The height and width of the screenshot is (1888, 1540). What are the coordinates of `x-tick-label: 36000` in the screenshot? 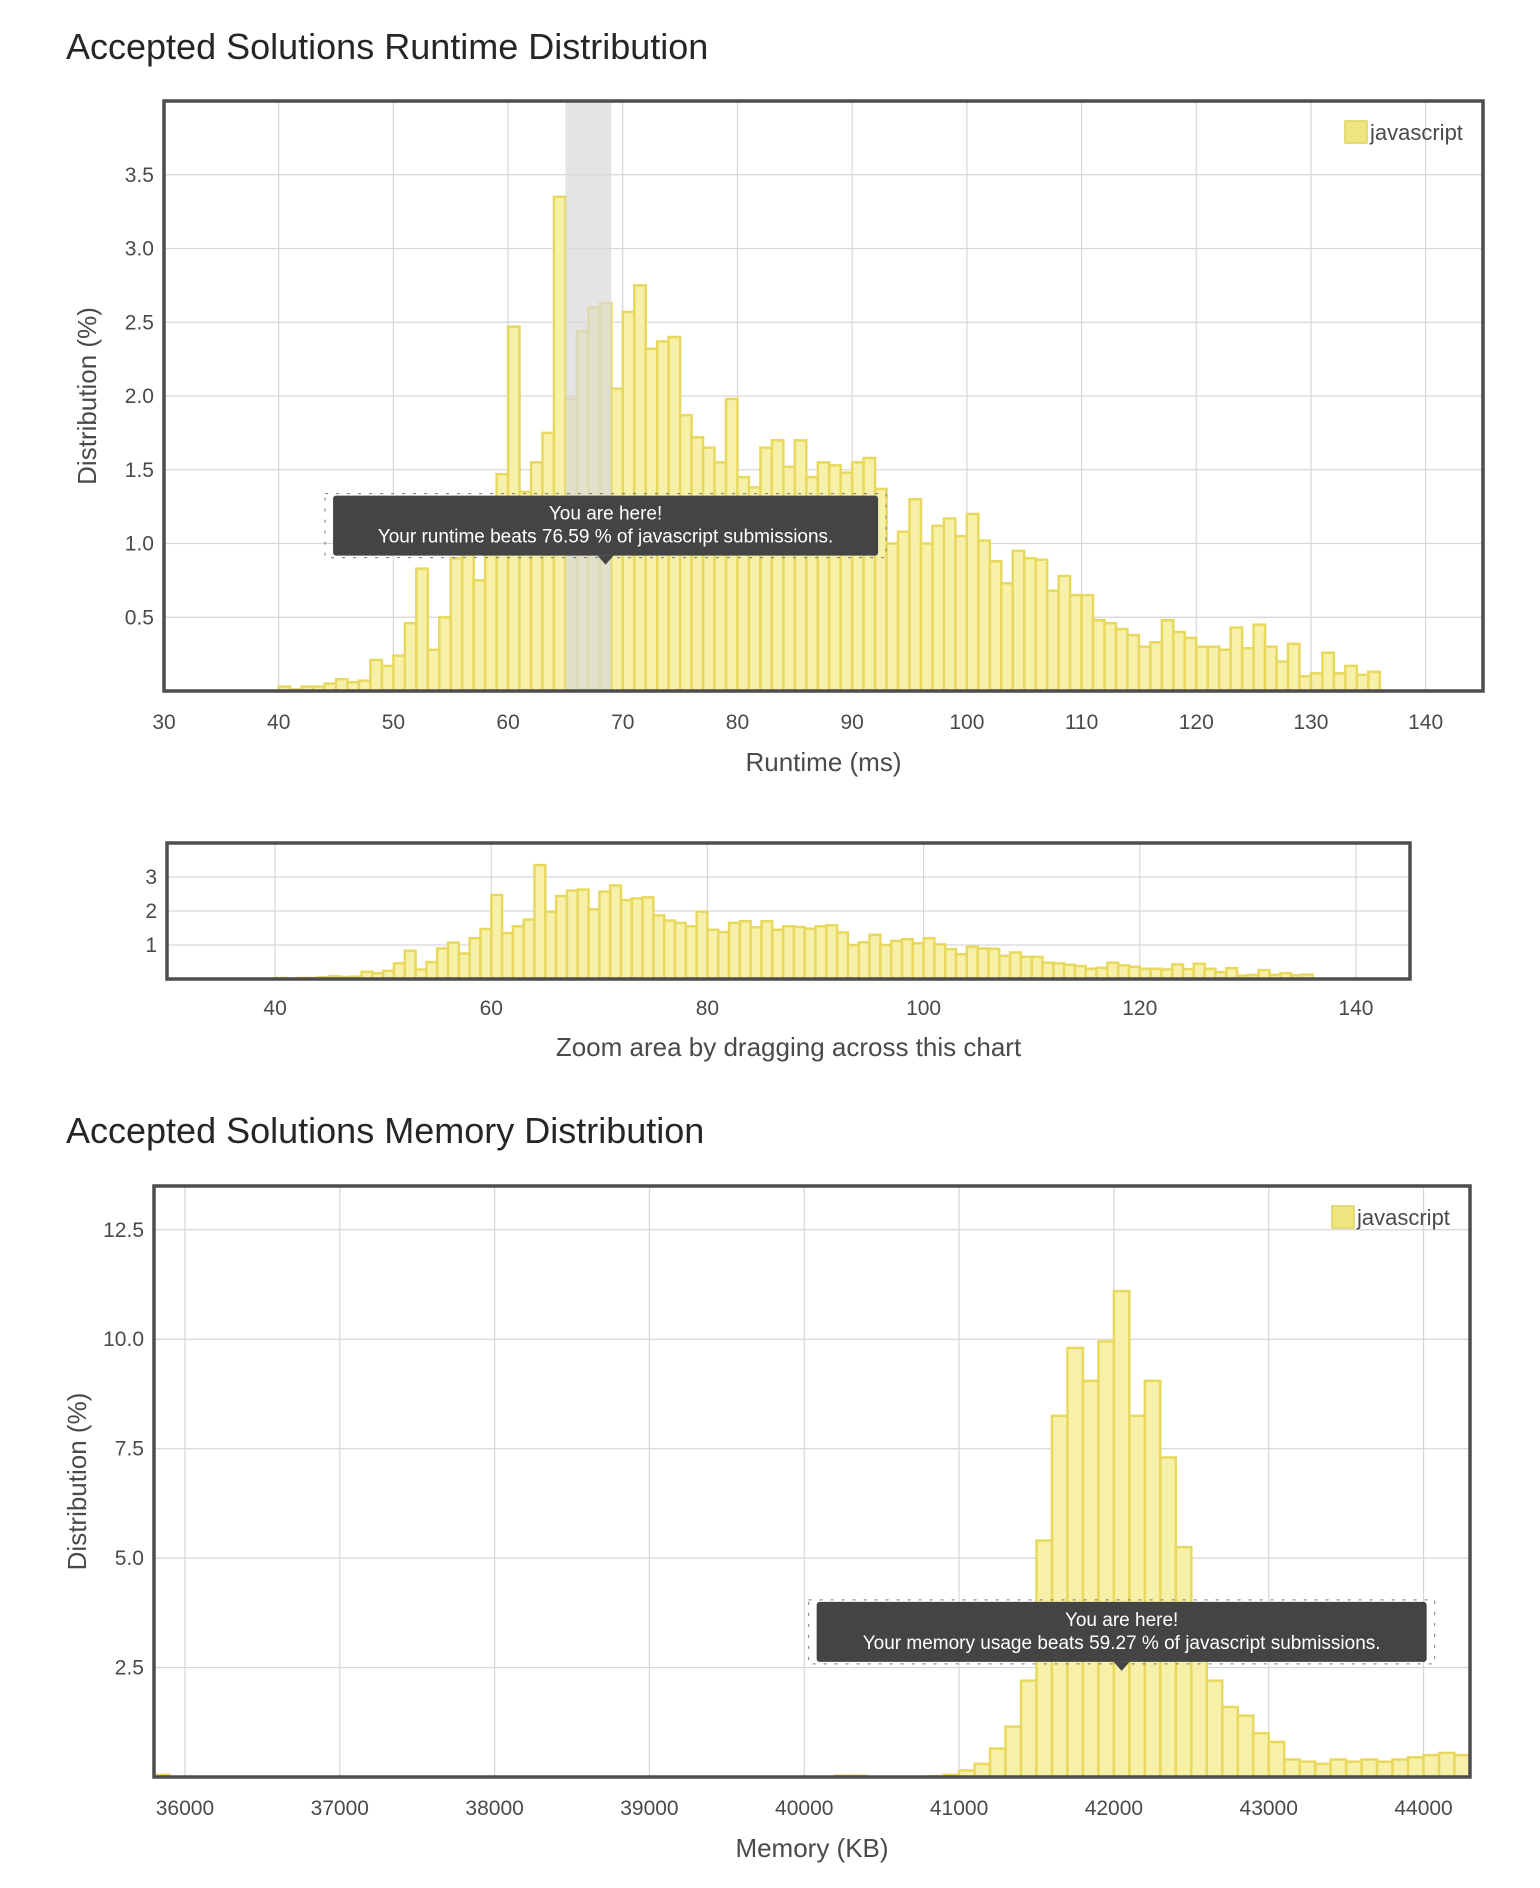 It's located at (185, 1808).